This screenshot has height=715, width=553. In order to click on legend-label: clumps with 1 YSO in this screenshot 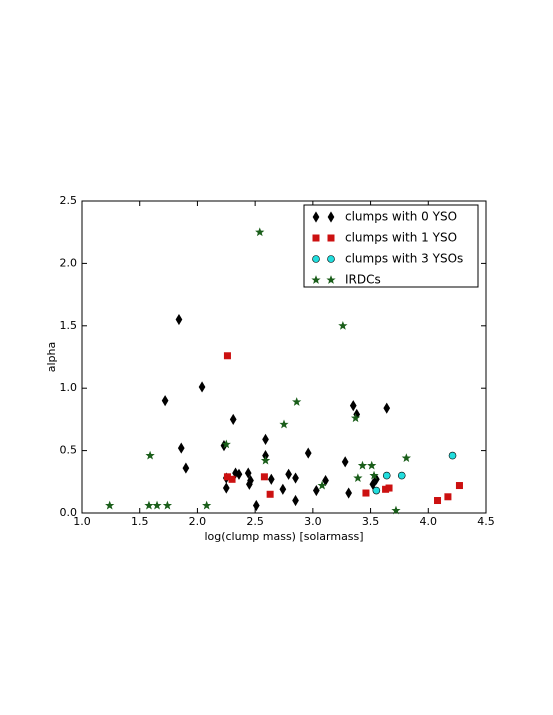, I will do `click(401, 238)`.